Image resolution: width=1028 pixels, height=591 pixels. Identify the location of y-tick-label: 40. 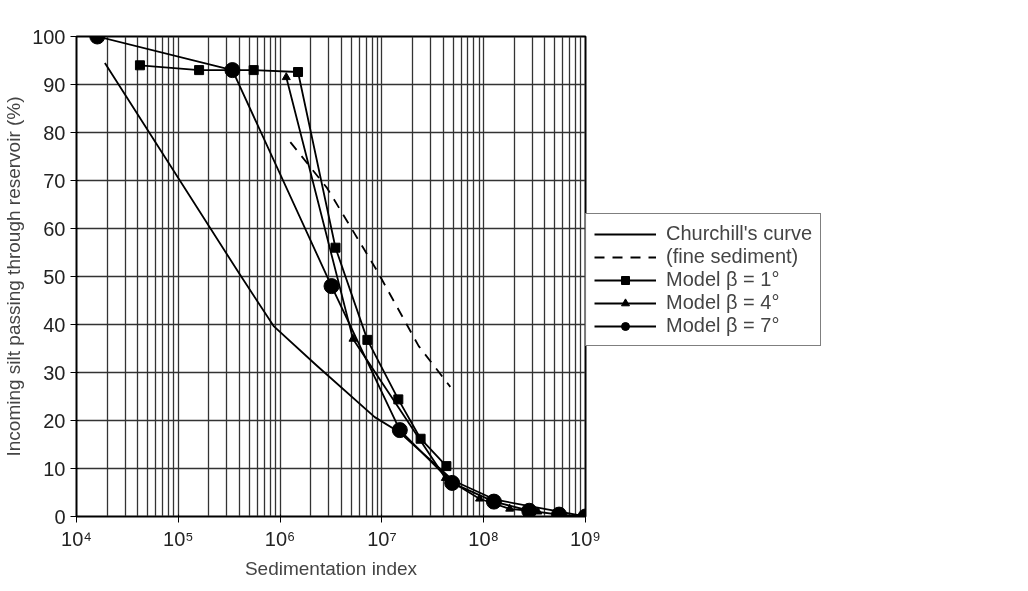
(54, 324).